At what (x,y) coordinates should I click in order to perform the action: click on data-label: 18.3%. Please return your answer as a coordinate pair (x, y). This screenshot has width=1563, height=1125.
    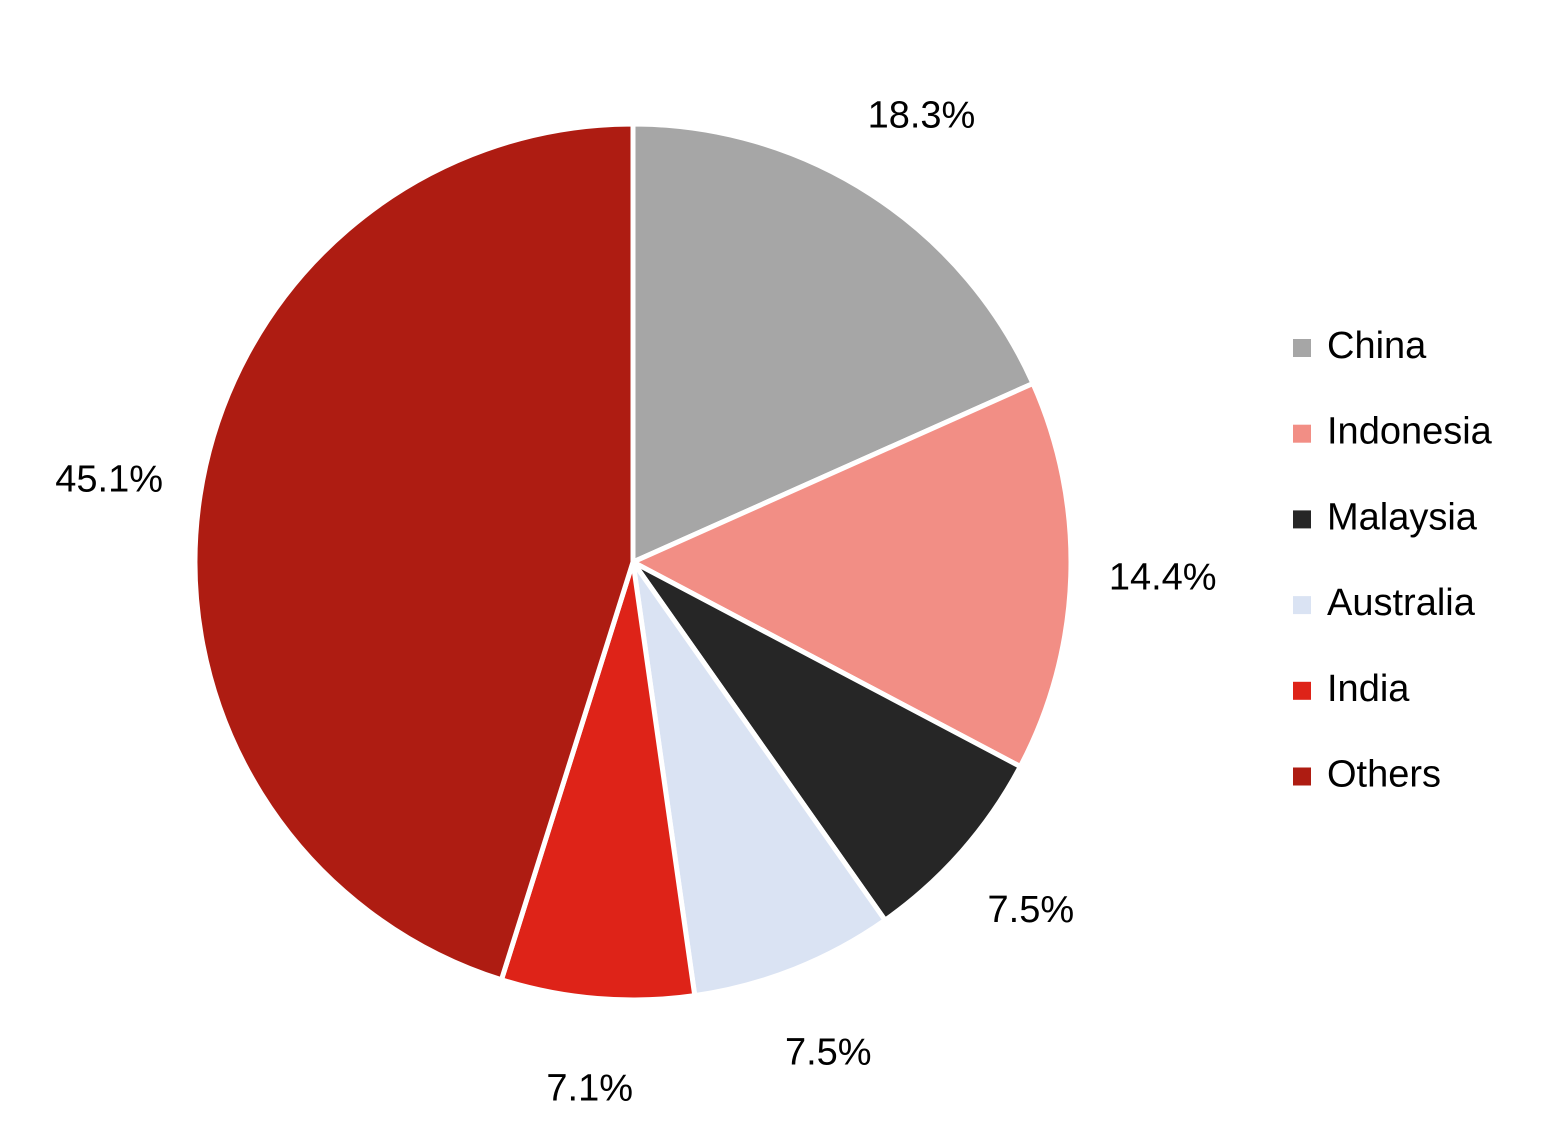
    Looking at the image, I should click on (922, 115).